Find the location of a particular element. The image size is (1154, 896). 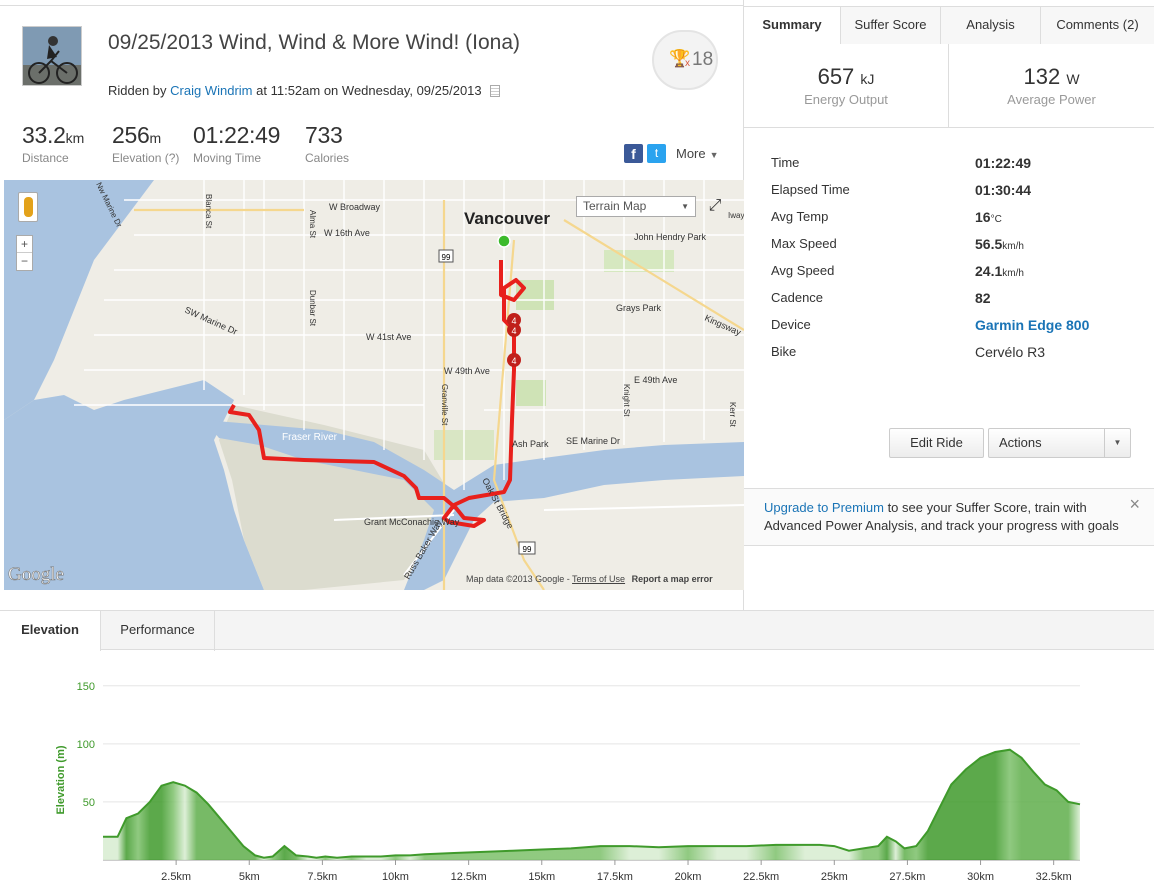

map-label: Grant McConachie Way is located at coordinates (412, 522).